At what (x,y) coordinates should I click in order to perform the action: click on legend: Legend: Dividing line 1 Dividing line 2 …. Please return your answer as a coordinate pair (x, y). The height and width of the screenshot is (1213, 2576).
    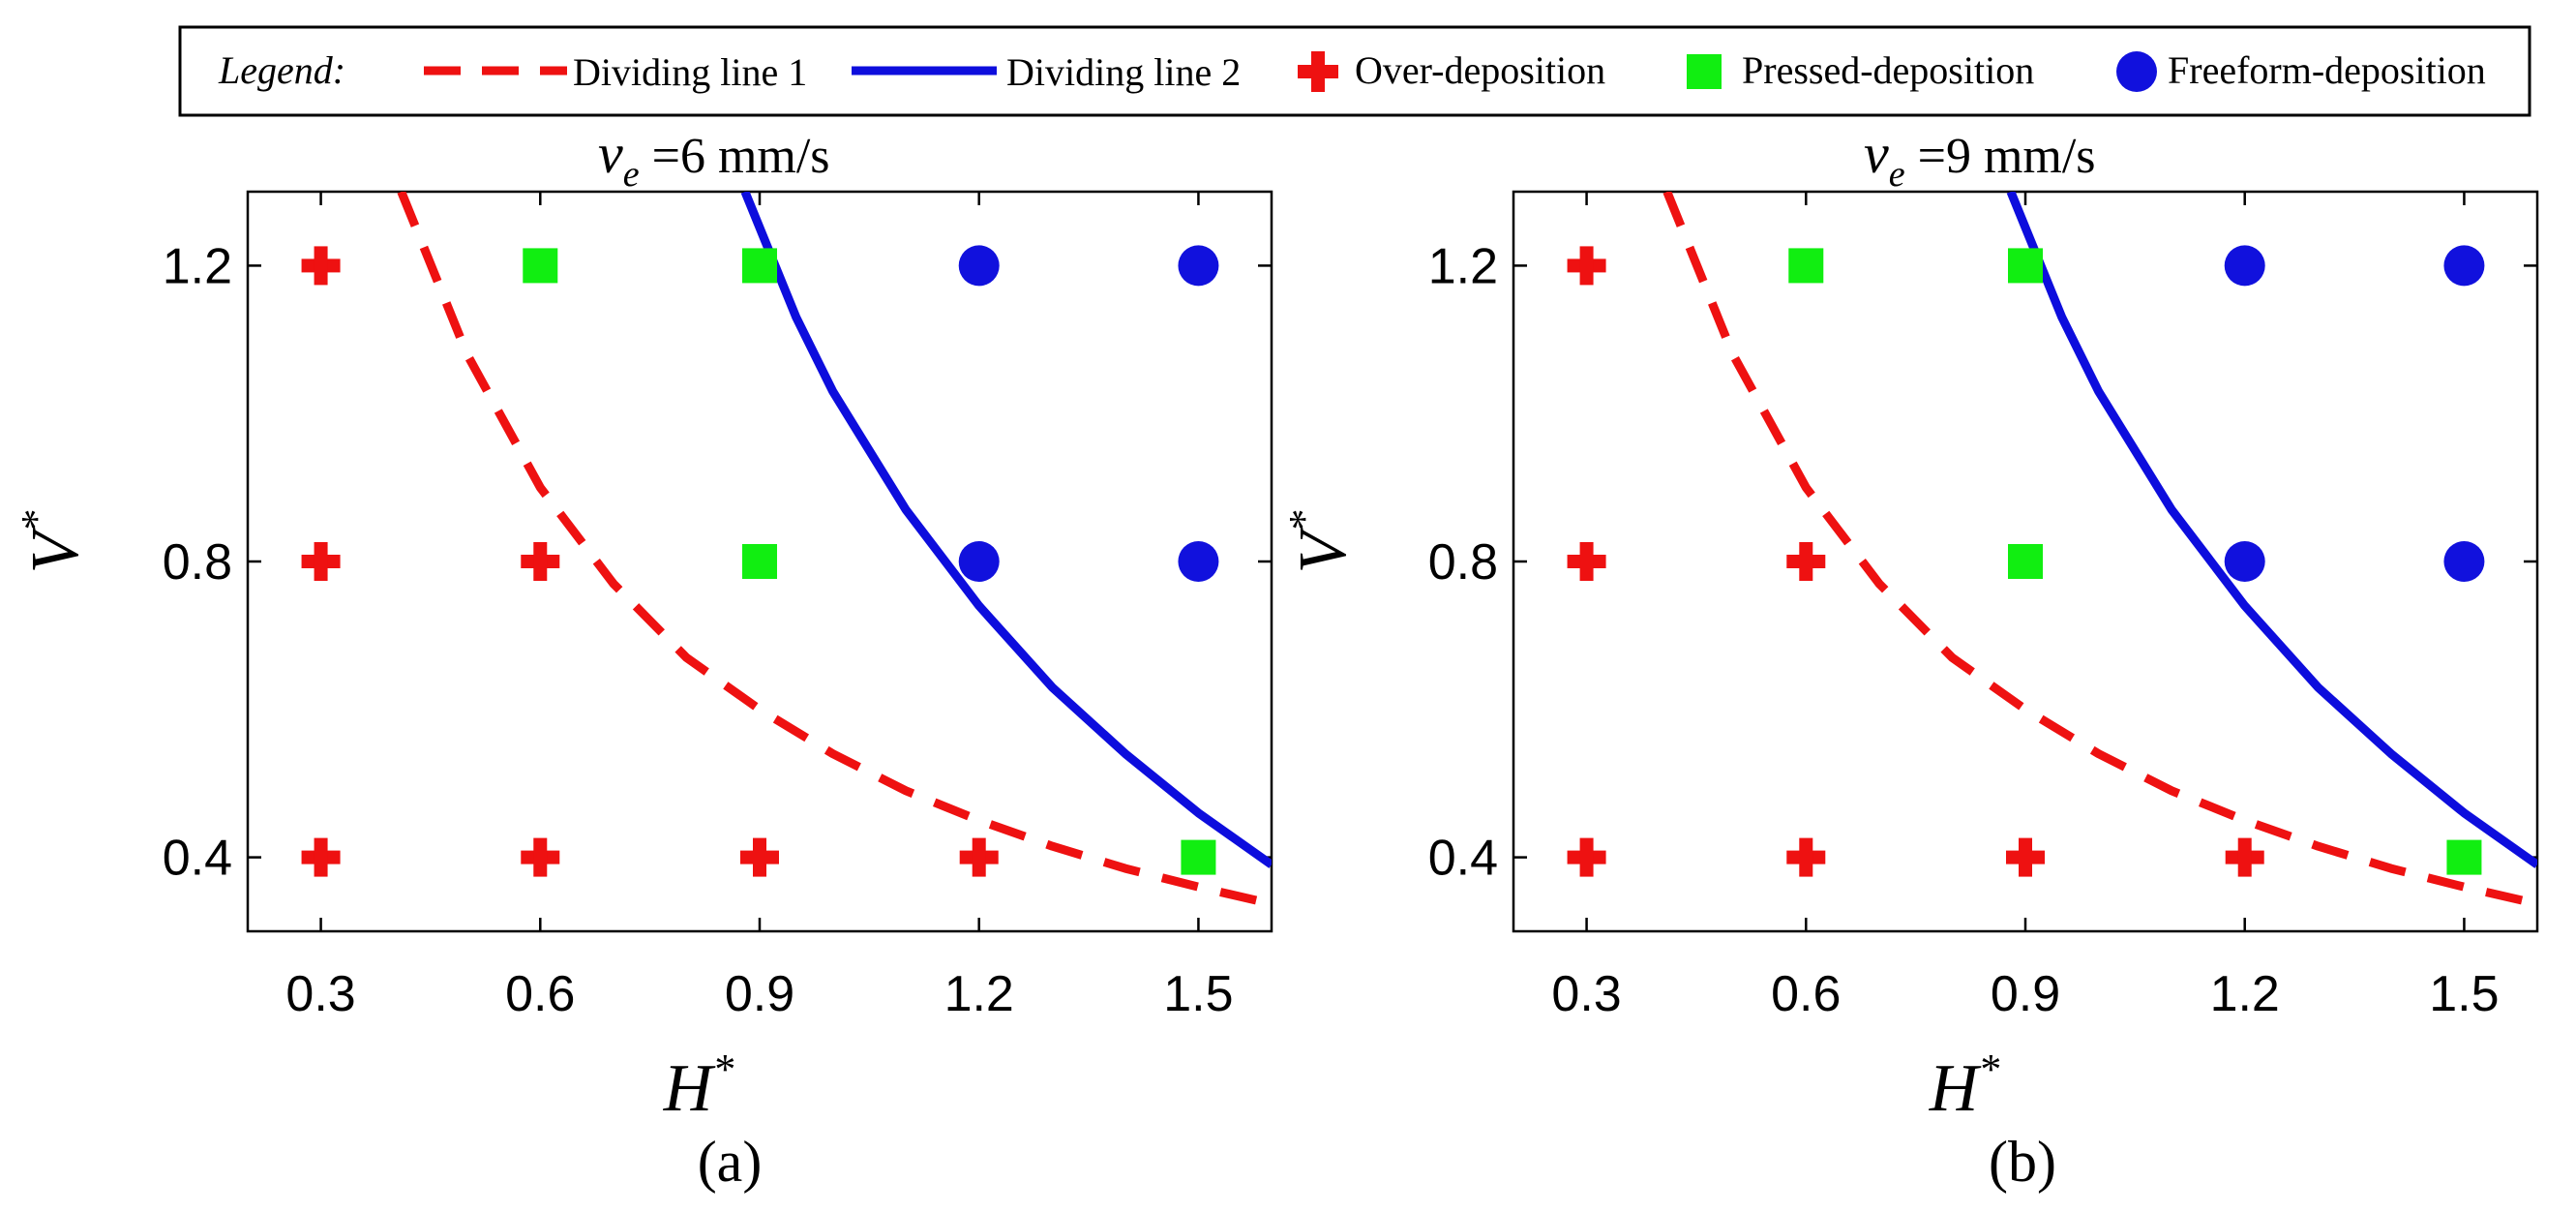
    Looking at the image, I should click on (1354, 71).